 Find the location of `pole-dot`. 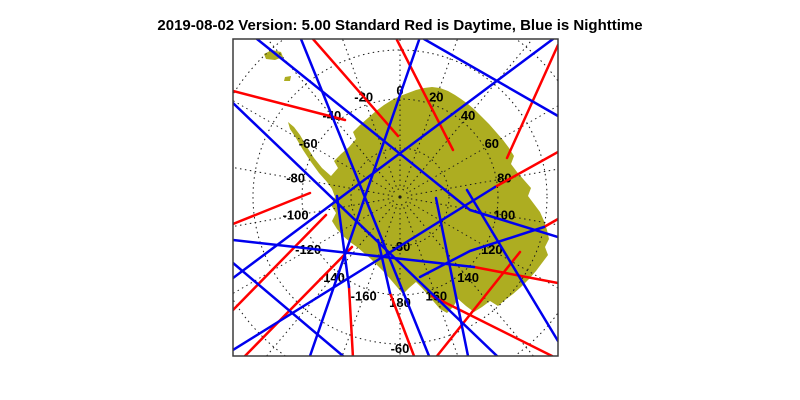

pole-dot is located at coordinates (400, 197).